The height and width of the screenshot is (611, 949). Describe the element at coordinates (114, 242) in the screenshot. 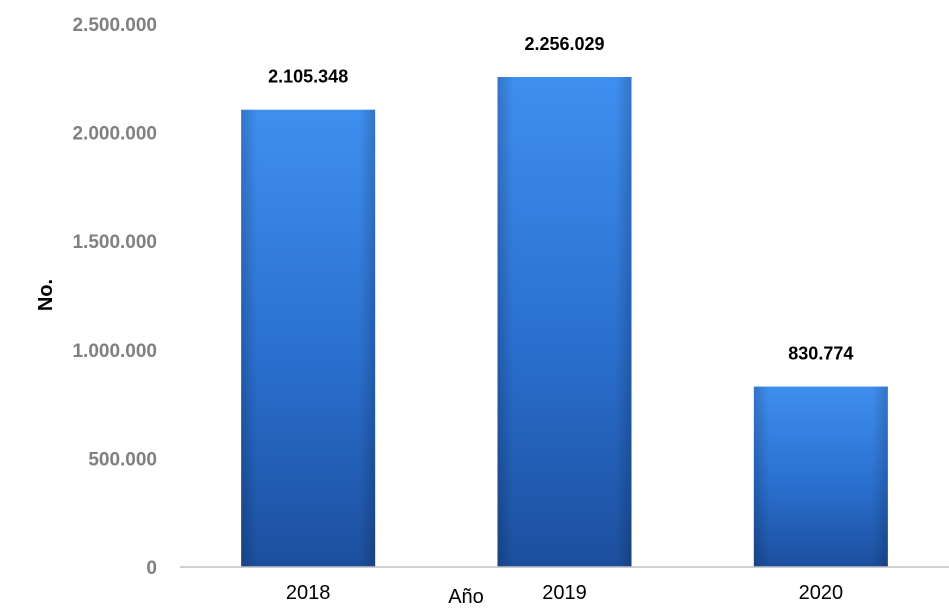

I see `y-tick-label: 1.500.000` at that location.